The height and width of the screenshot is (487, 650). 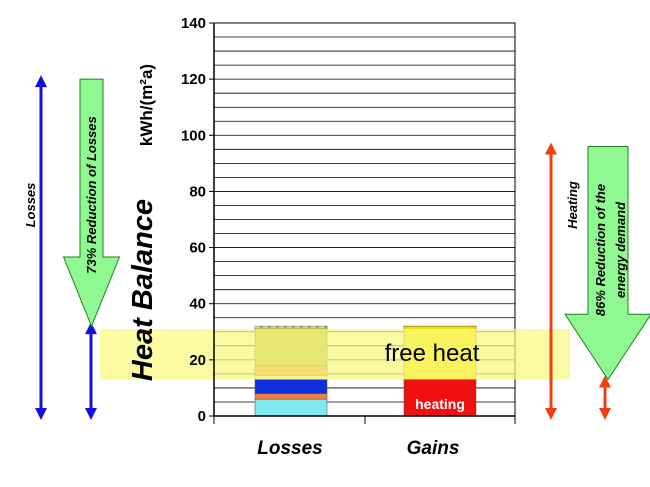 What do you see at coordinates (202, 416) in the screenshot?
I see `y-tick-label: 0` at bounding box center [202, 416].